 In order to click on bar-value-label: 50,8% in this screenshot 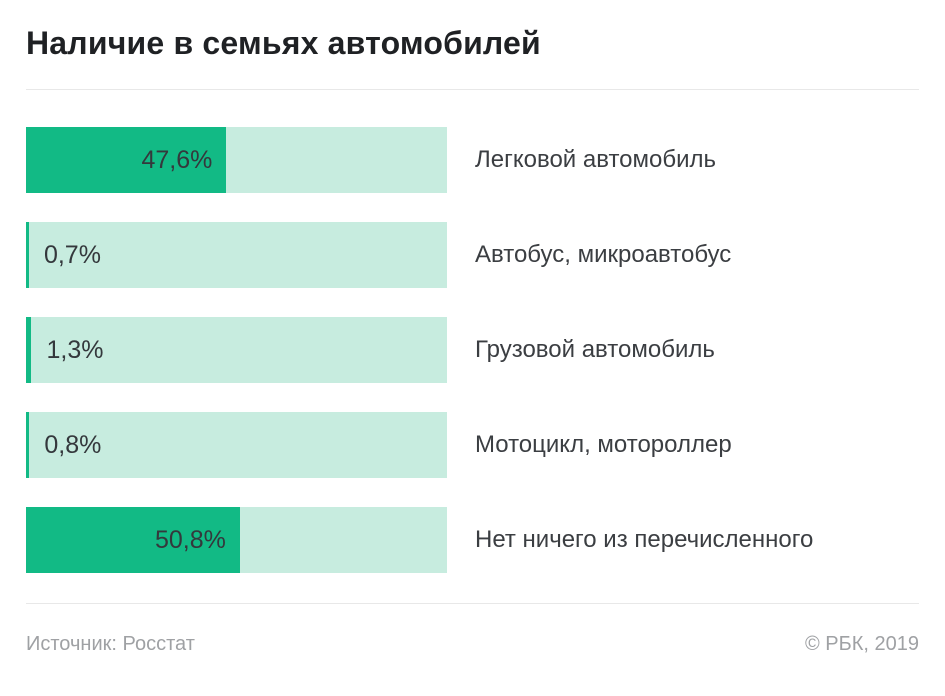, I will do `click(190, 539)`.